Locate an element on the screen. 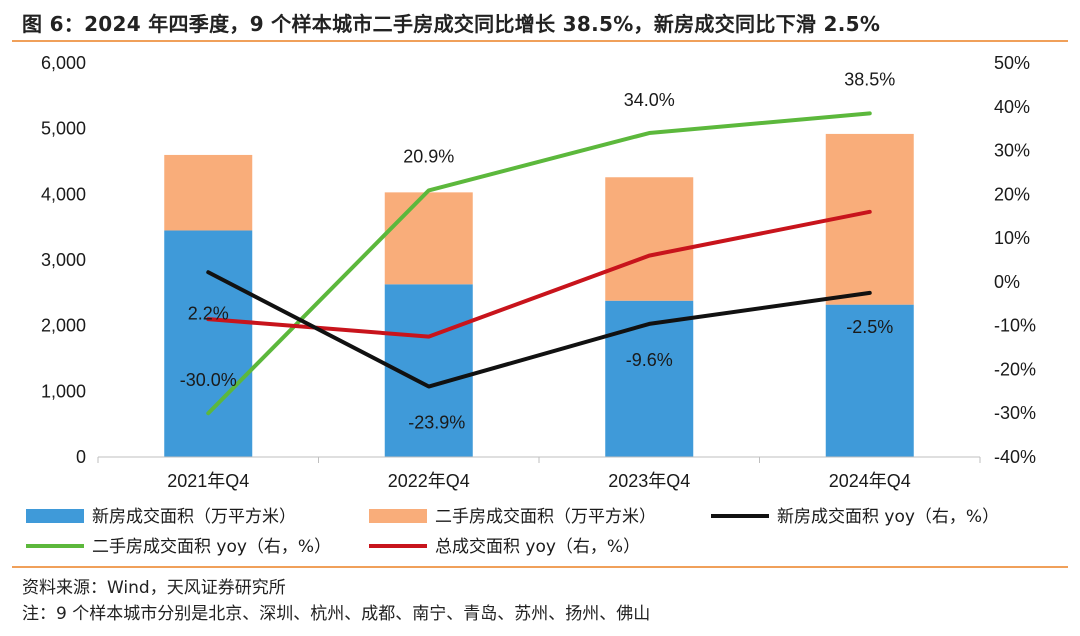  line-total-yoy is located at coordinates (539, 274).